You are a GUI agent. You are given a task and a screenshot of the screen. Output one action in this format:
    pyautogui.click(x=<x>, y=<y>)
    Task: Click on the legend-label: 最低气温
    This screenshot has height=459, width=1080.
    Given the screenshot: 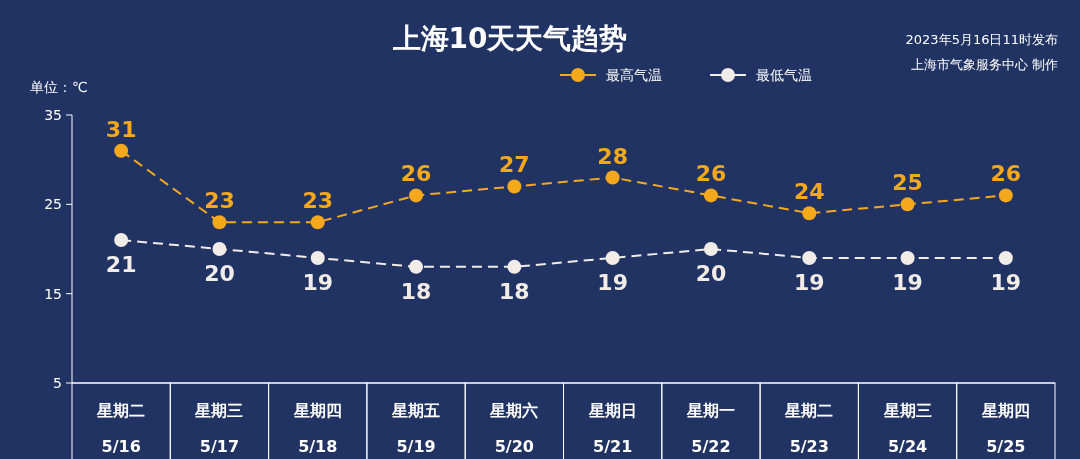 What is the action you would take?
    pyautogui.click(x=784, y=75)
    